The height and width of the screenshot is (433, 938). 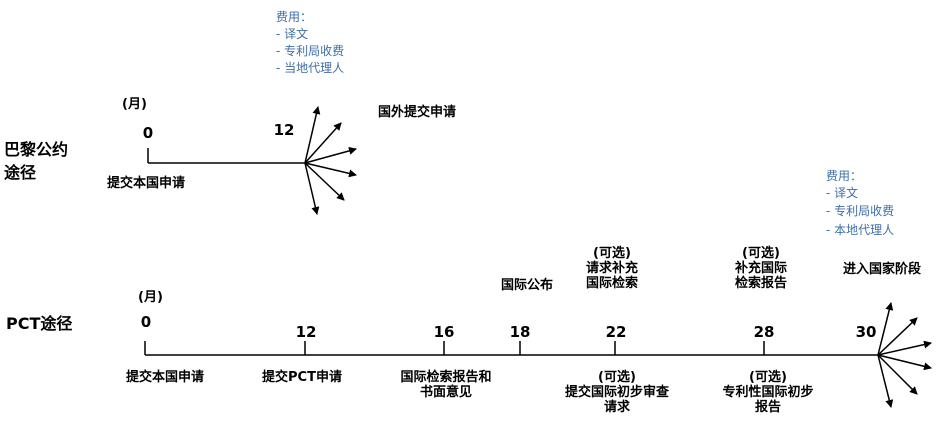 What do you see at coordinates (764, 332) in the screenshot?
I see `pct-month-28: 28` at bounding box center [764, 332].